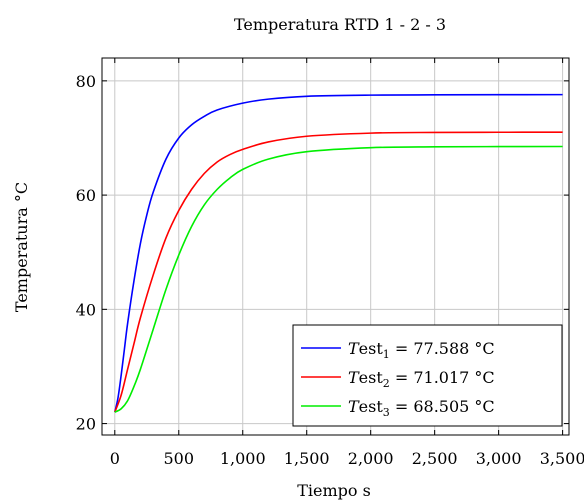 Image resolution: width=584 pixels, height=503 pixels. What do you see at coordinates (86, 81) in the screenshot?
I see `y-tick-label: 80` at bounding box center [86, 81].